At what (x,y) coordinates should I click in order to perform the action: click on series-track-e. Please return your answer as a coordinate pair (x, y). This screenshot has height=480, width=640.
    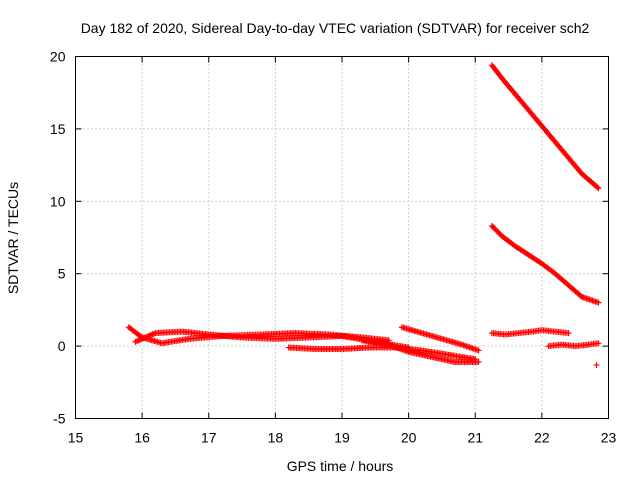
    Looking at the image, I should click on (440, 339).